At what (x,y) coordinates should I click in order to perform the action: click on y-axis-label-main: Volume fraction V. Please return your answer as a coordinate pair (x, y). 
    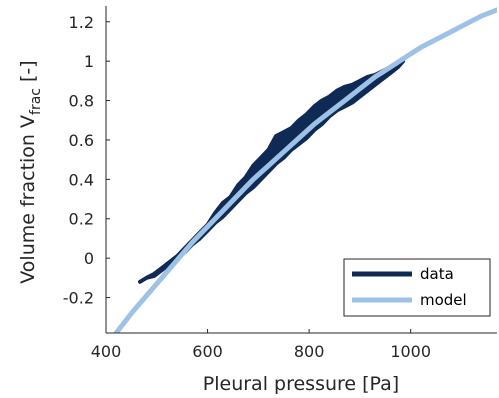
    Looking at the image, I should click on (28, 199).